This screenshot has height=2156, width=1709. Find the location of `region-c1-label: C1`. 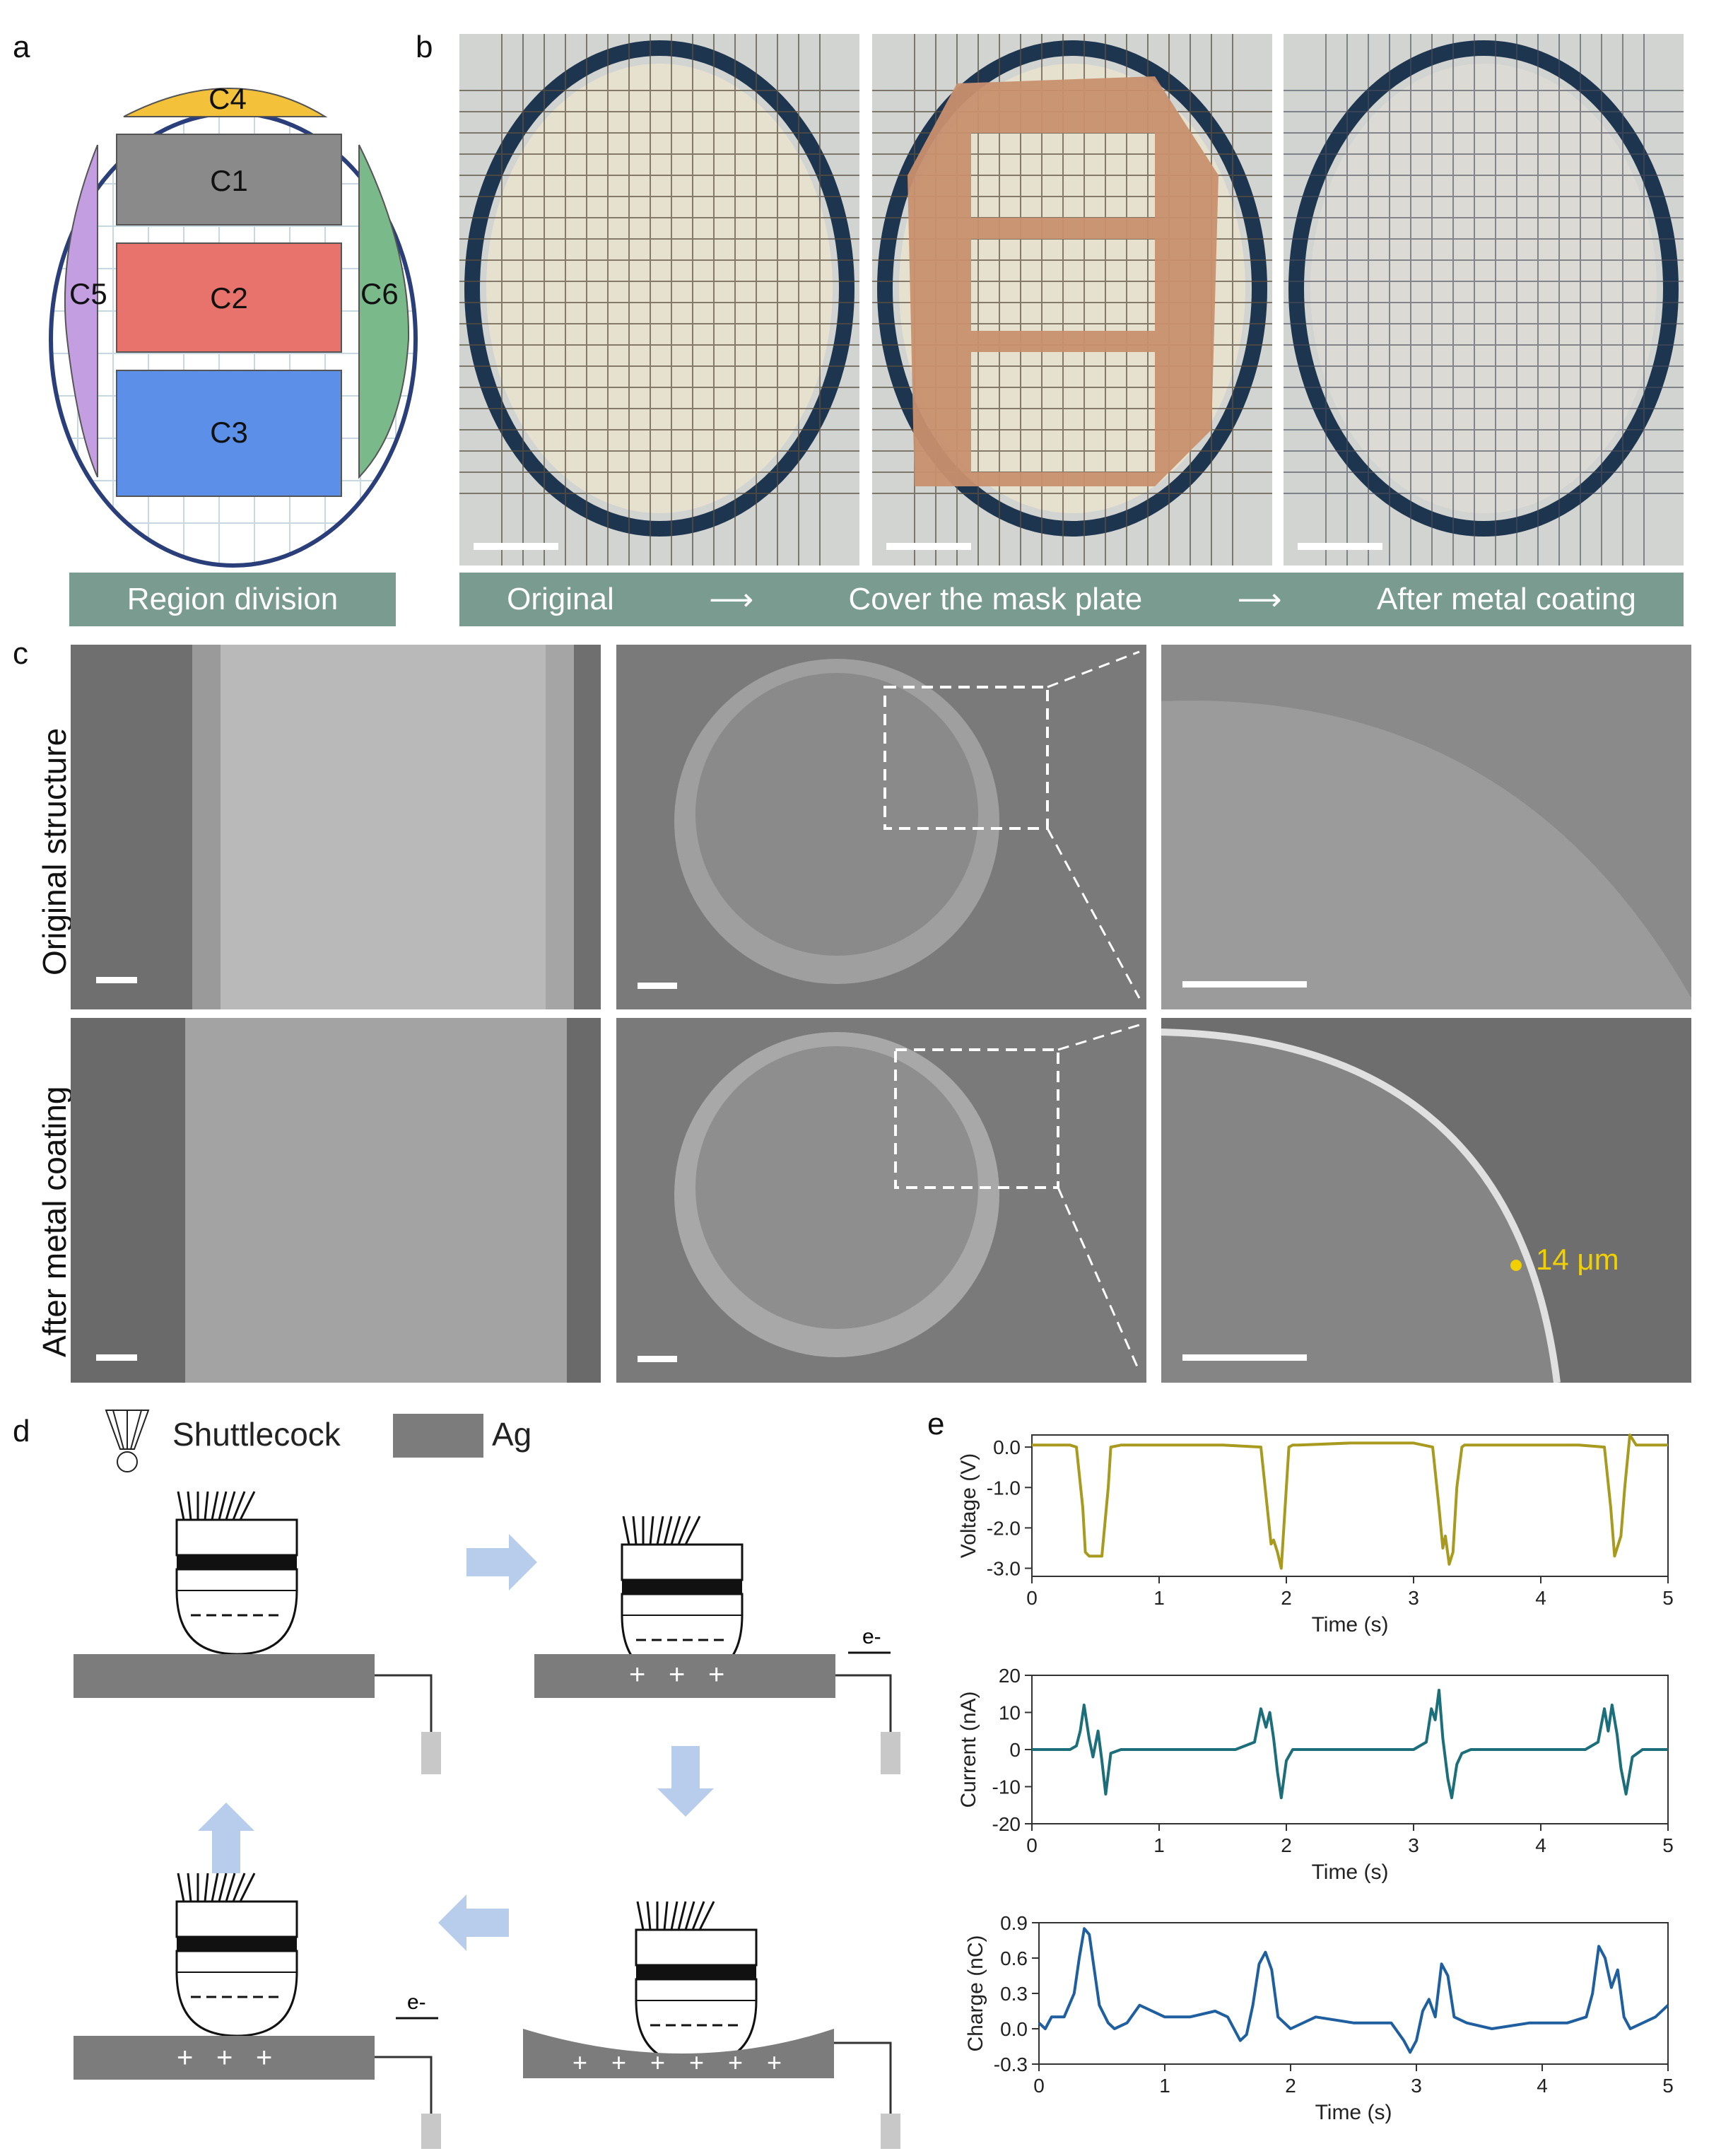

region-c1-label: C1 is located at coordinates (229, 180).